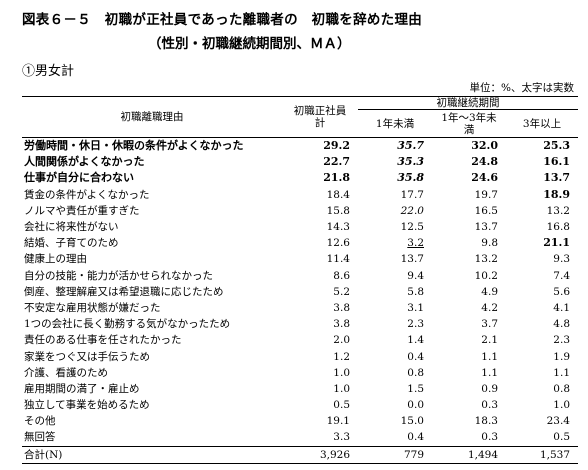 The image size is (588, 470). Describe the element at coordinates (556, 178) in the screenshot. I see `cell-over-3yr: 13.7` at that location.